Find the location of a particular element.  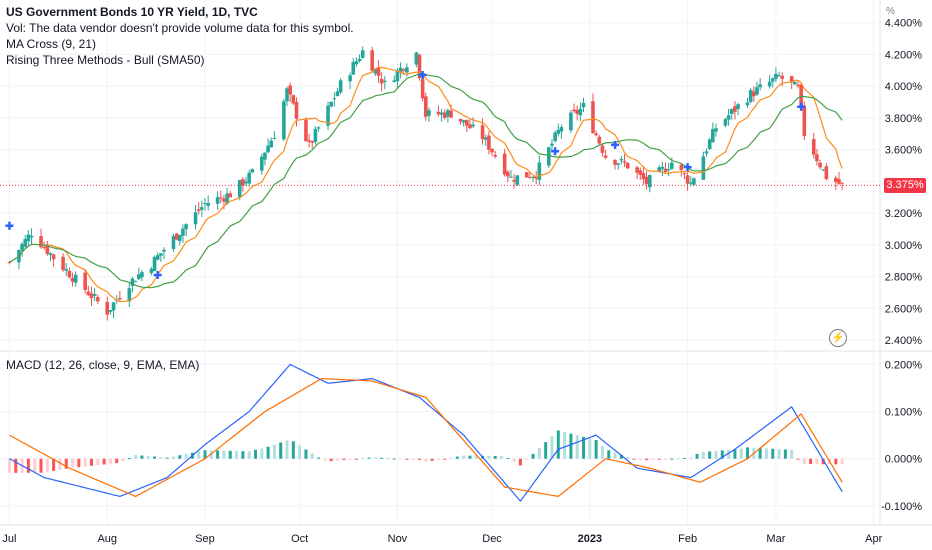

macd-tick-label: 0.000% is located at coordinates (904, 460).